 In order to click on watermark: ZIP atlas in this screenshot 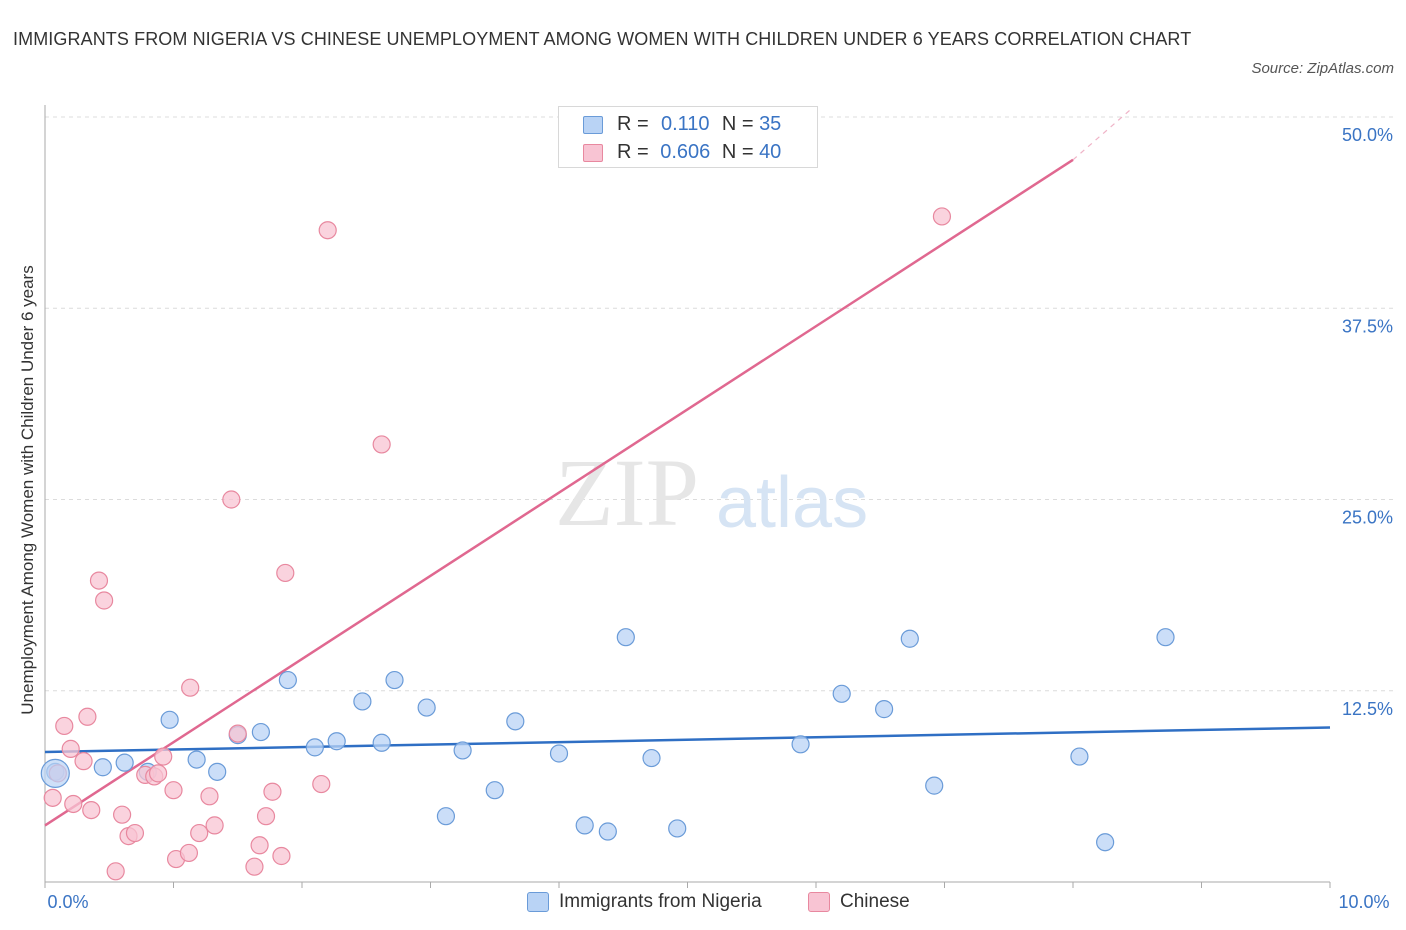, I will do `click(711, 492)`.